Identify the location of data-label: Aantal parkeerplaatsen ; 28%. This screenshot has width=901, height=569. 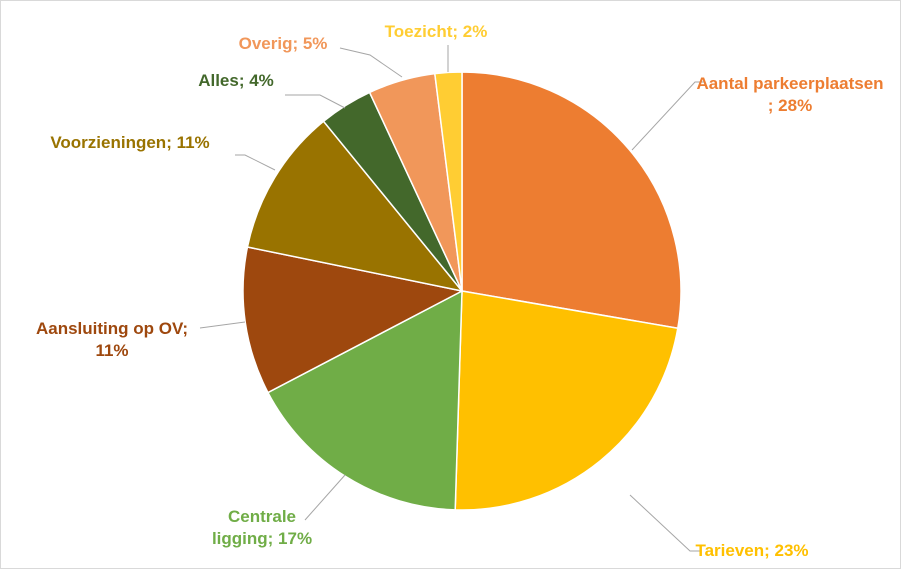
(790, 94).